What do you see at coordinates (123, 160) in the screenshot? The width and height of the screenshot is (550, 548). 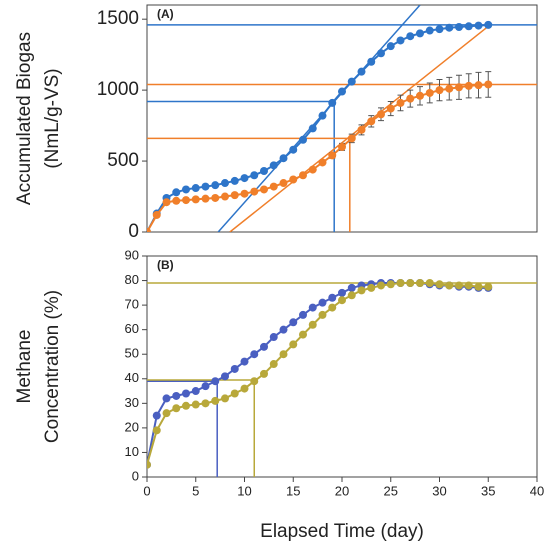 I see `y-tick-label: 500` at bounding box center [123, 160].